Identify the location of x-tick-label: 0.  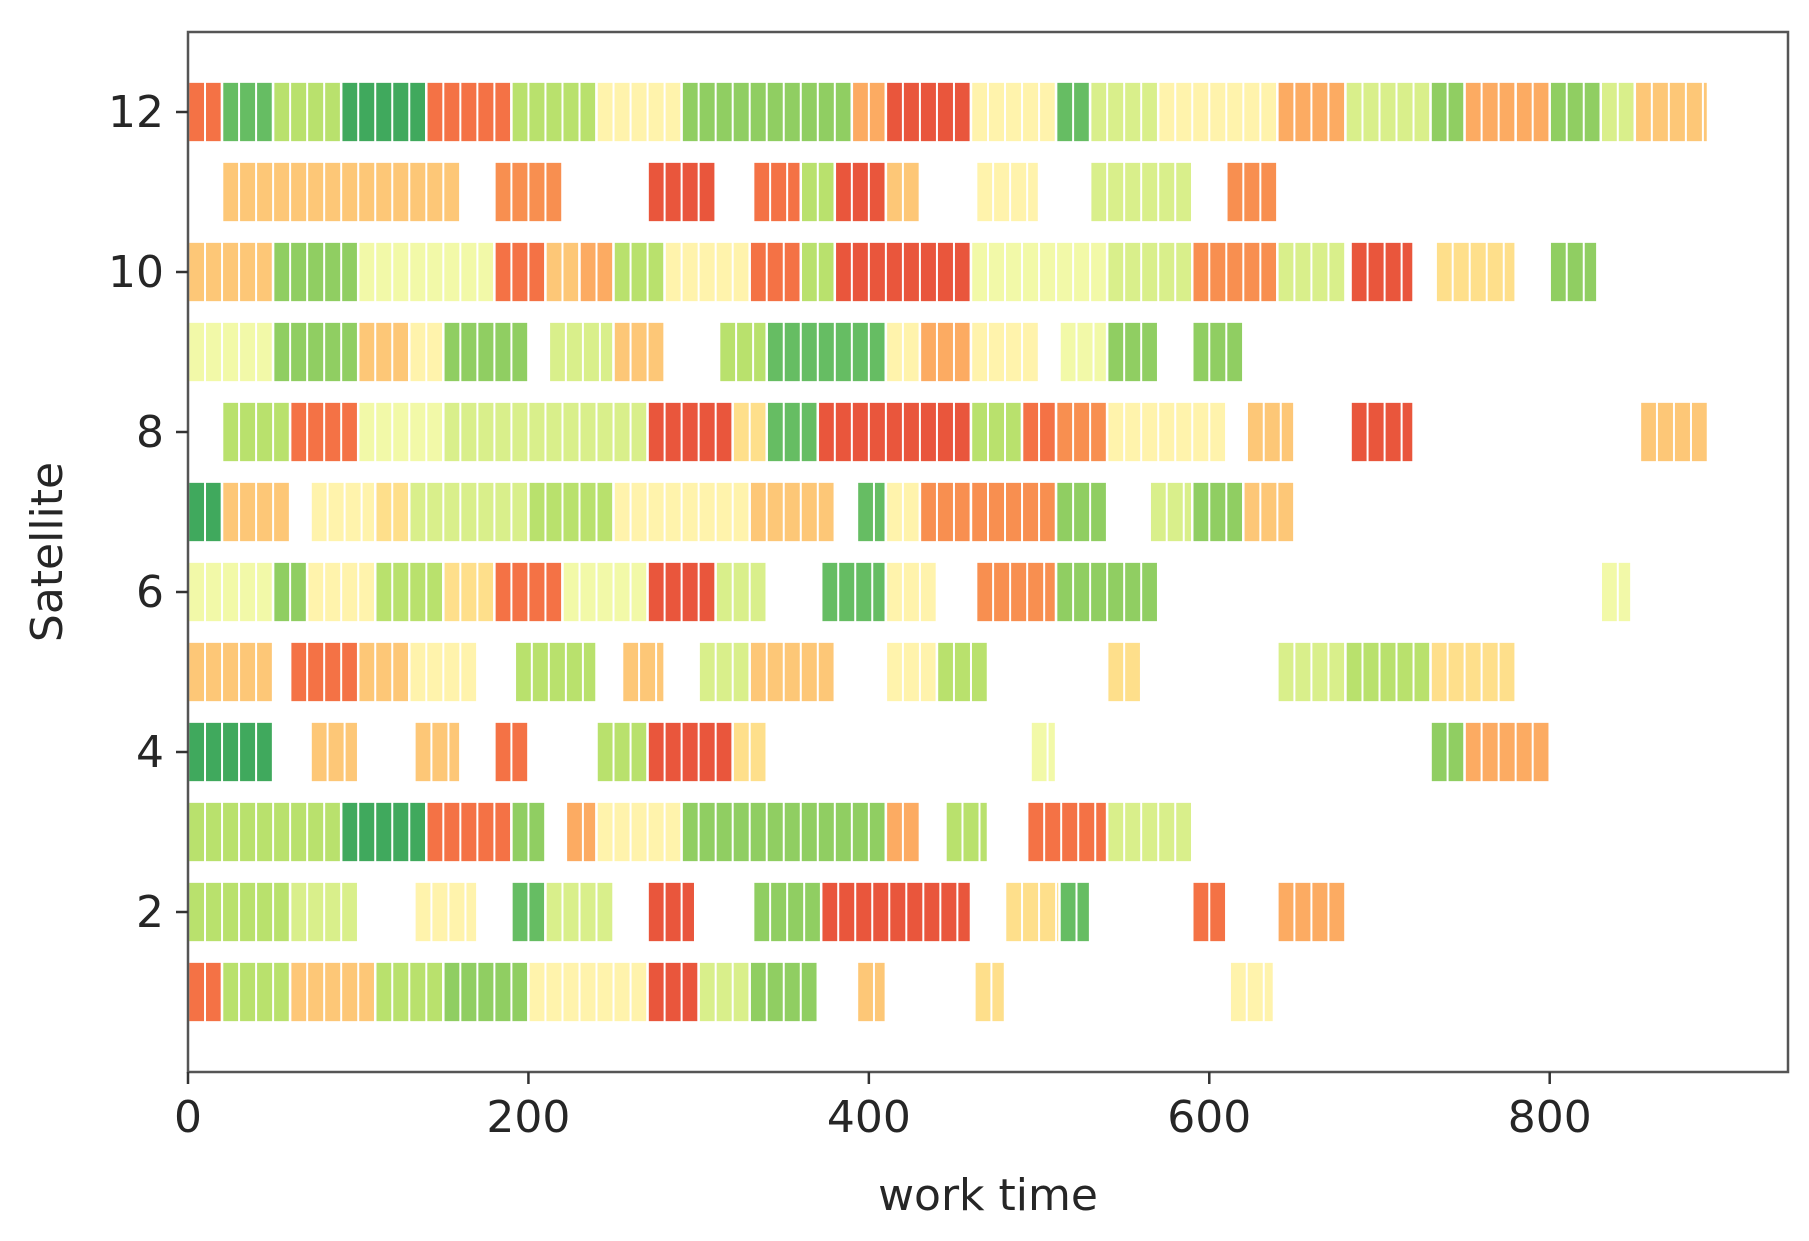
(188, 1117).